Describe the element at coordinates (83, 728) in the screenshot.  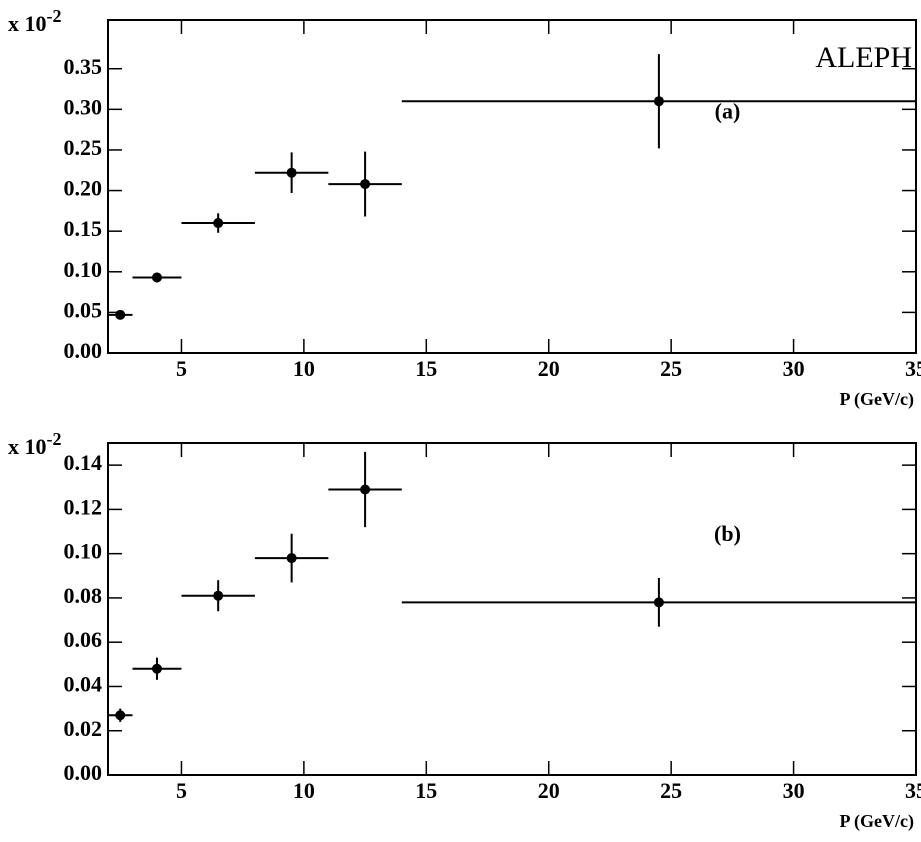
I see `y-tick-label: 0.02` at that location.